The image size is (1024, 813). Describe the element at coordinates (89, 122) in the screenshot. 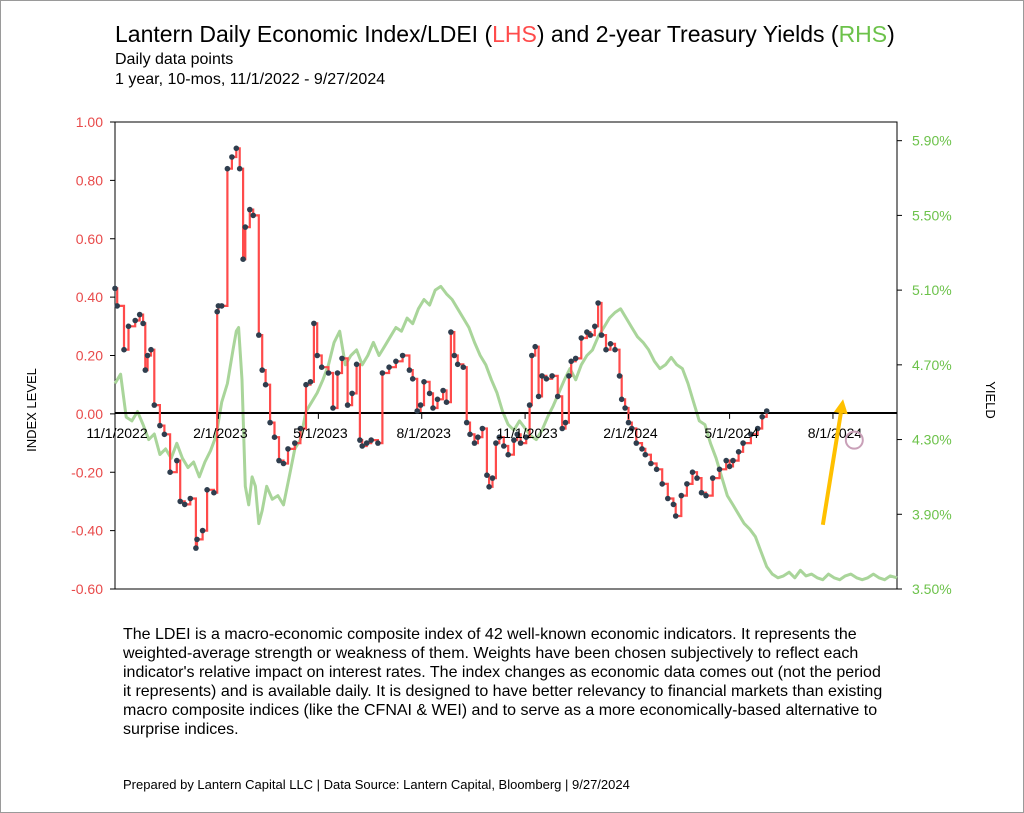

I see `left-tick-label: 1.00` at that location.